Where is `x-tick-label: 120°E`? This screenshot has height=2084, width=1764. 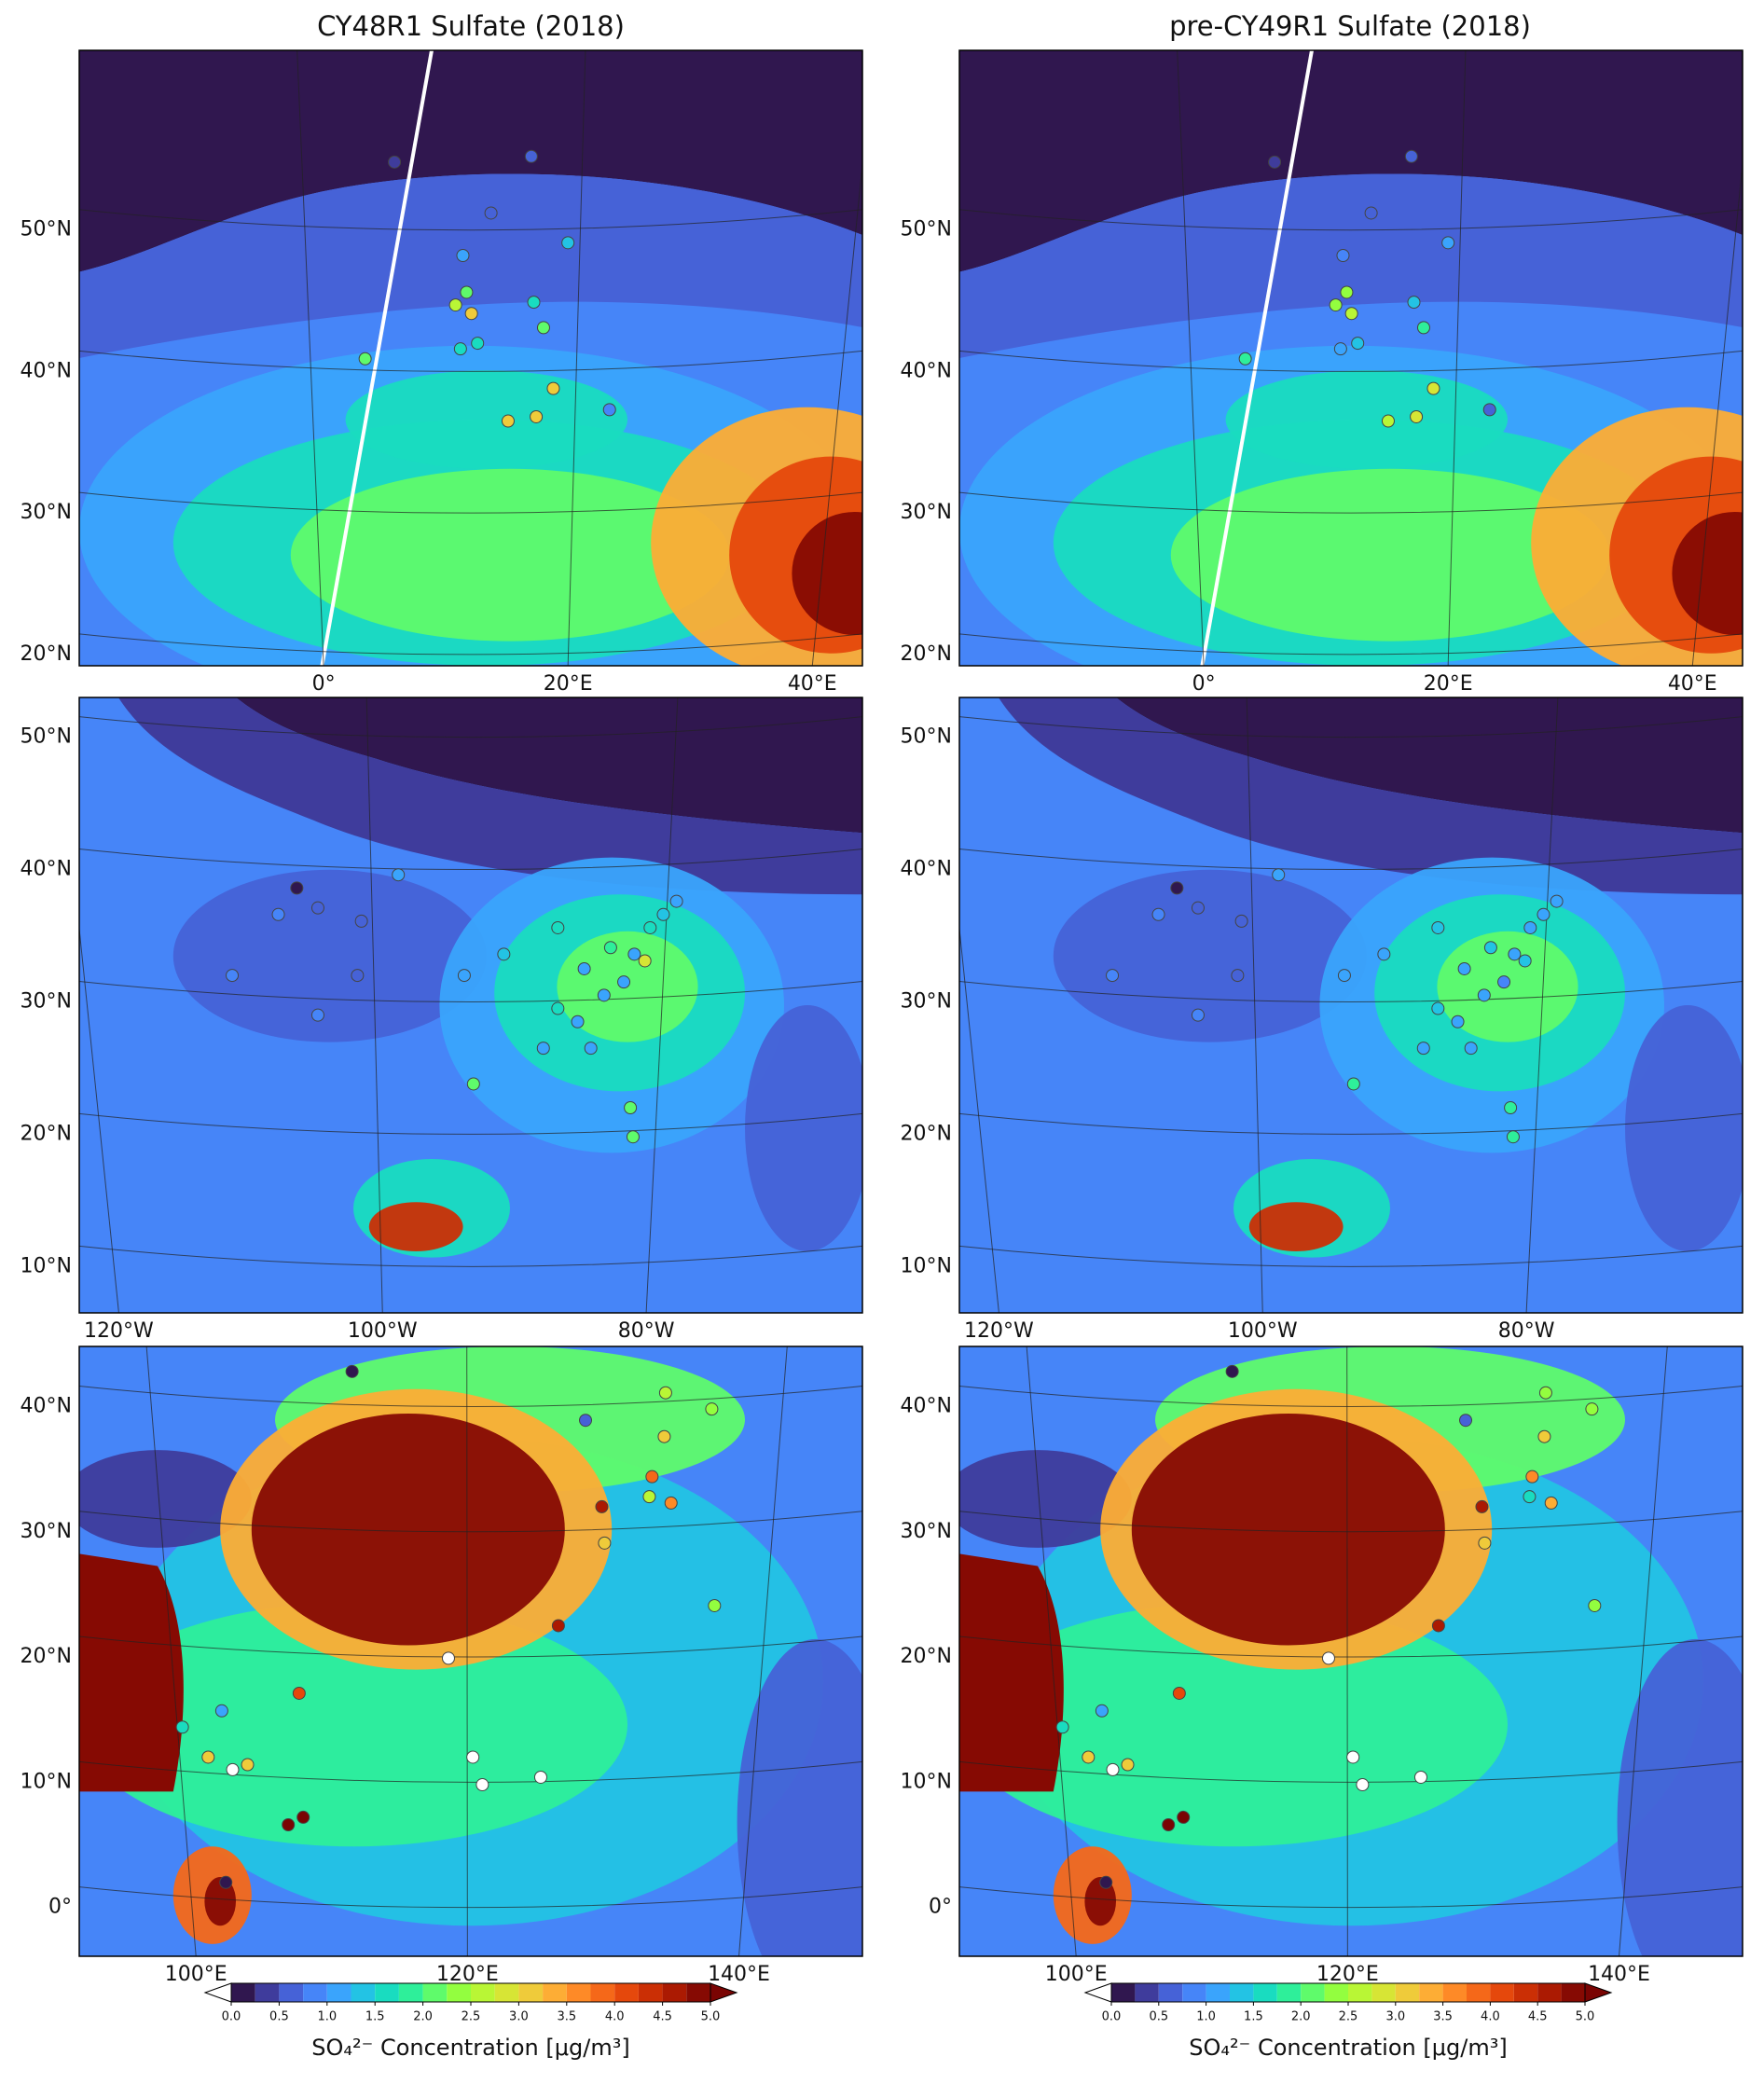
x-tick-label: 120°E is located at coordinates (1347, 1975).